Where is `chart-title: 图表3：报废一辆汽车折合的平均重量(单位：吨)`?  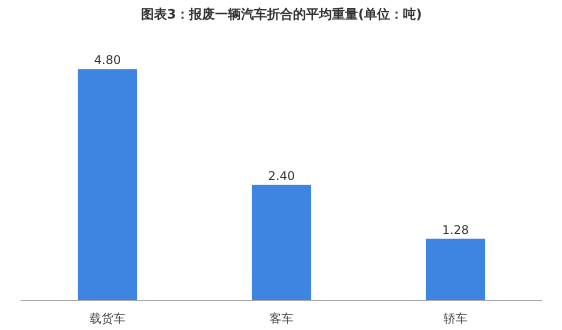
chart-title: 图表3：报废一辆汽车折合的平均重量(单位：吨) is located at coordinates (281, 14).